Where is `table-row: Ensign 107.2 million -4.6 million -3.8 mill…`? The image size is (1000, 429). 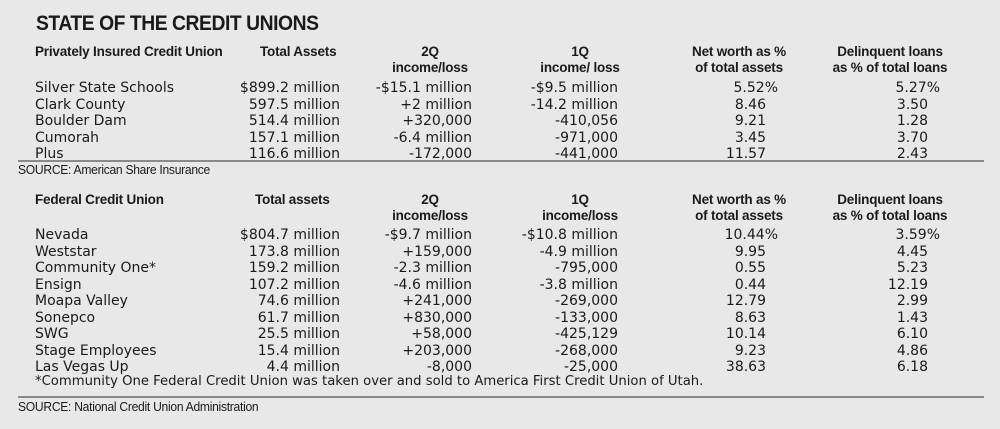
table-row: Ensign 107.2 million -4.6 million -3.8 mill… is located at coordinates (500, 285).